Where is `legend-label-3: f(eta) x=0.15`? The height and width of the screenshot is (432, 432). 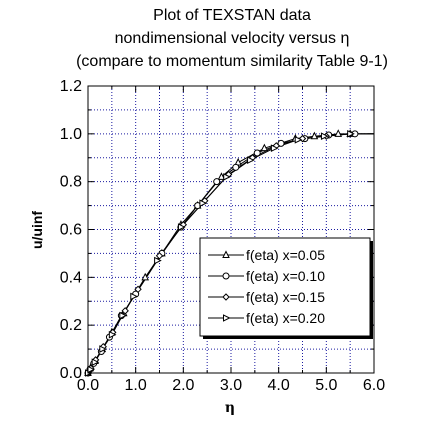
legend-label-3: f(eta) x=0.15 is located at coordinates (285, 297).